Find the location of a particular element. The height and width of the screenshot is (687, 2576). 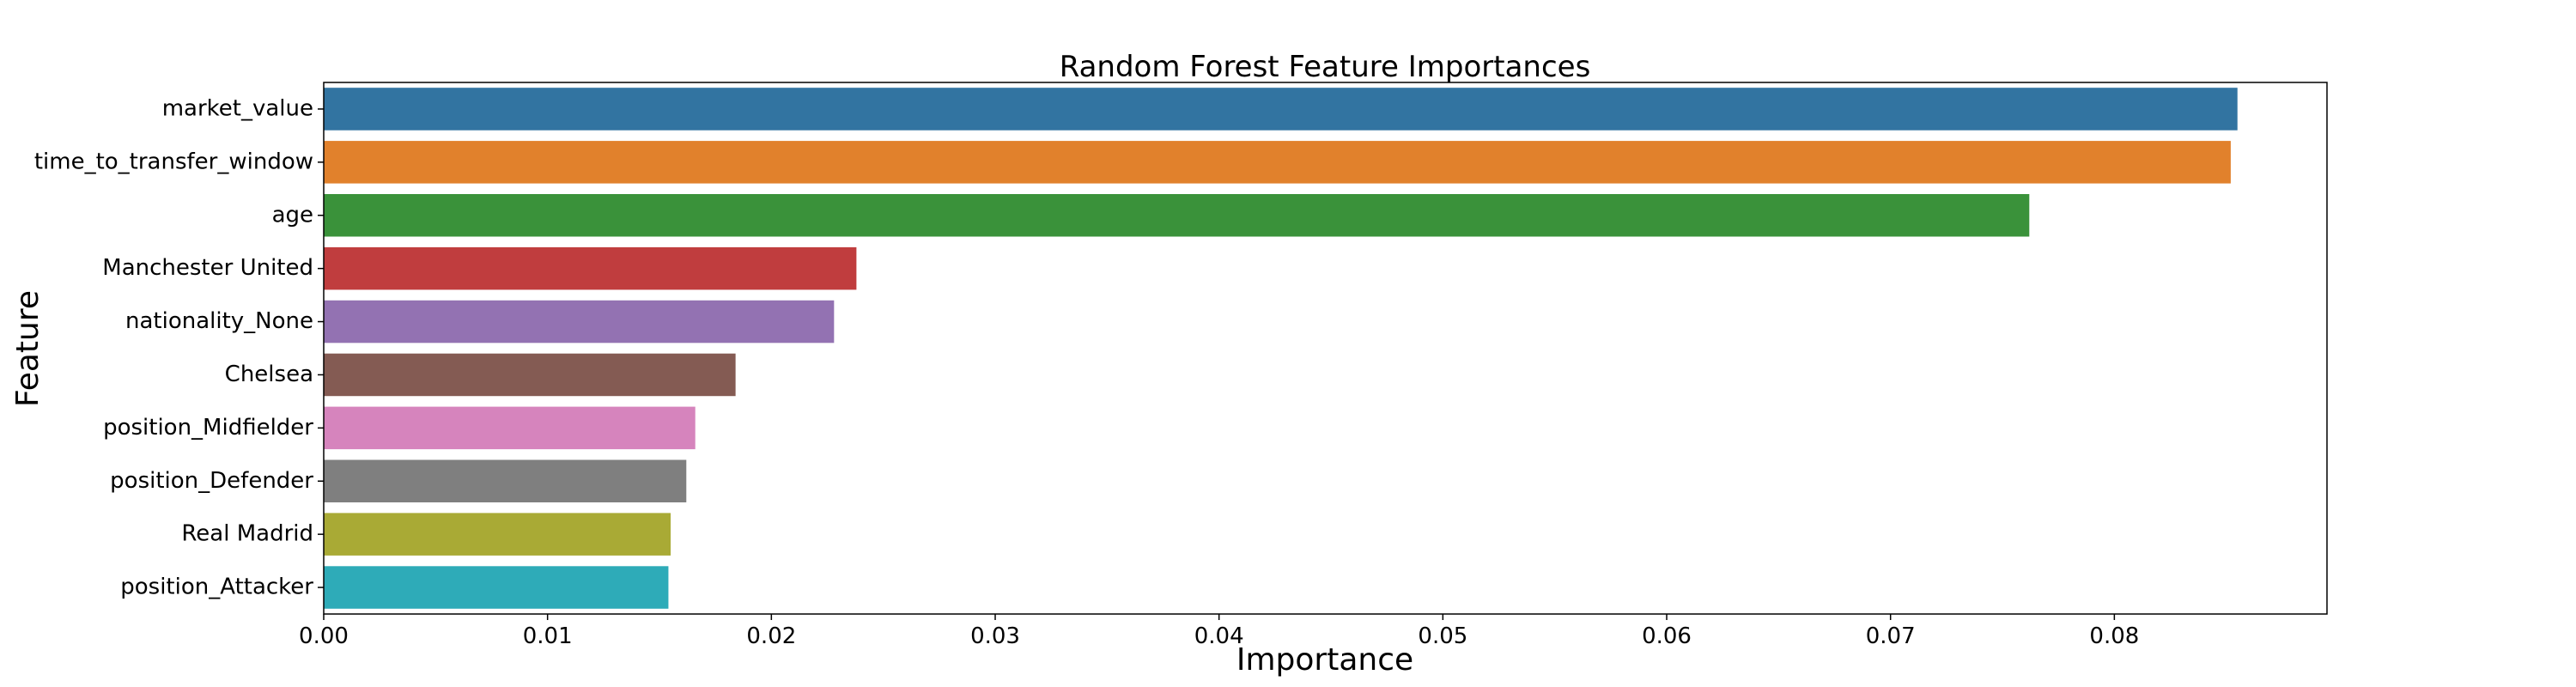

x-tick-label: 0.03 is located at coordinates (995, 636).